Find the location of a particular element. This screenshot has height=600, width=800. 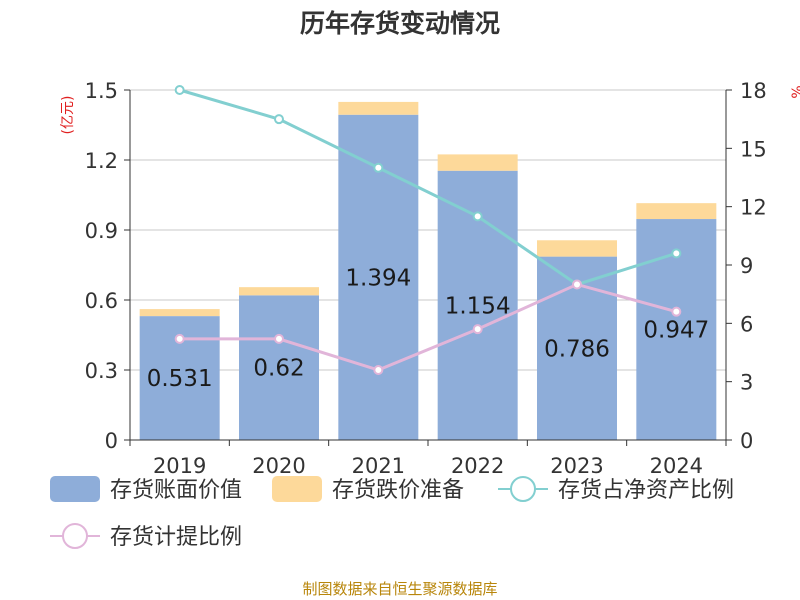

legend-item: 存货计提比例 is located at coordinates (146, 536).